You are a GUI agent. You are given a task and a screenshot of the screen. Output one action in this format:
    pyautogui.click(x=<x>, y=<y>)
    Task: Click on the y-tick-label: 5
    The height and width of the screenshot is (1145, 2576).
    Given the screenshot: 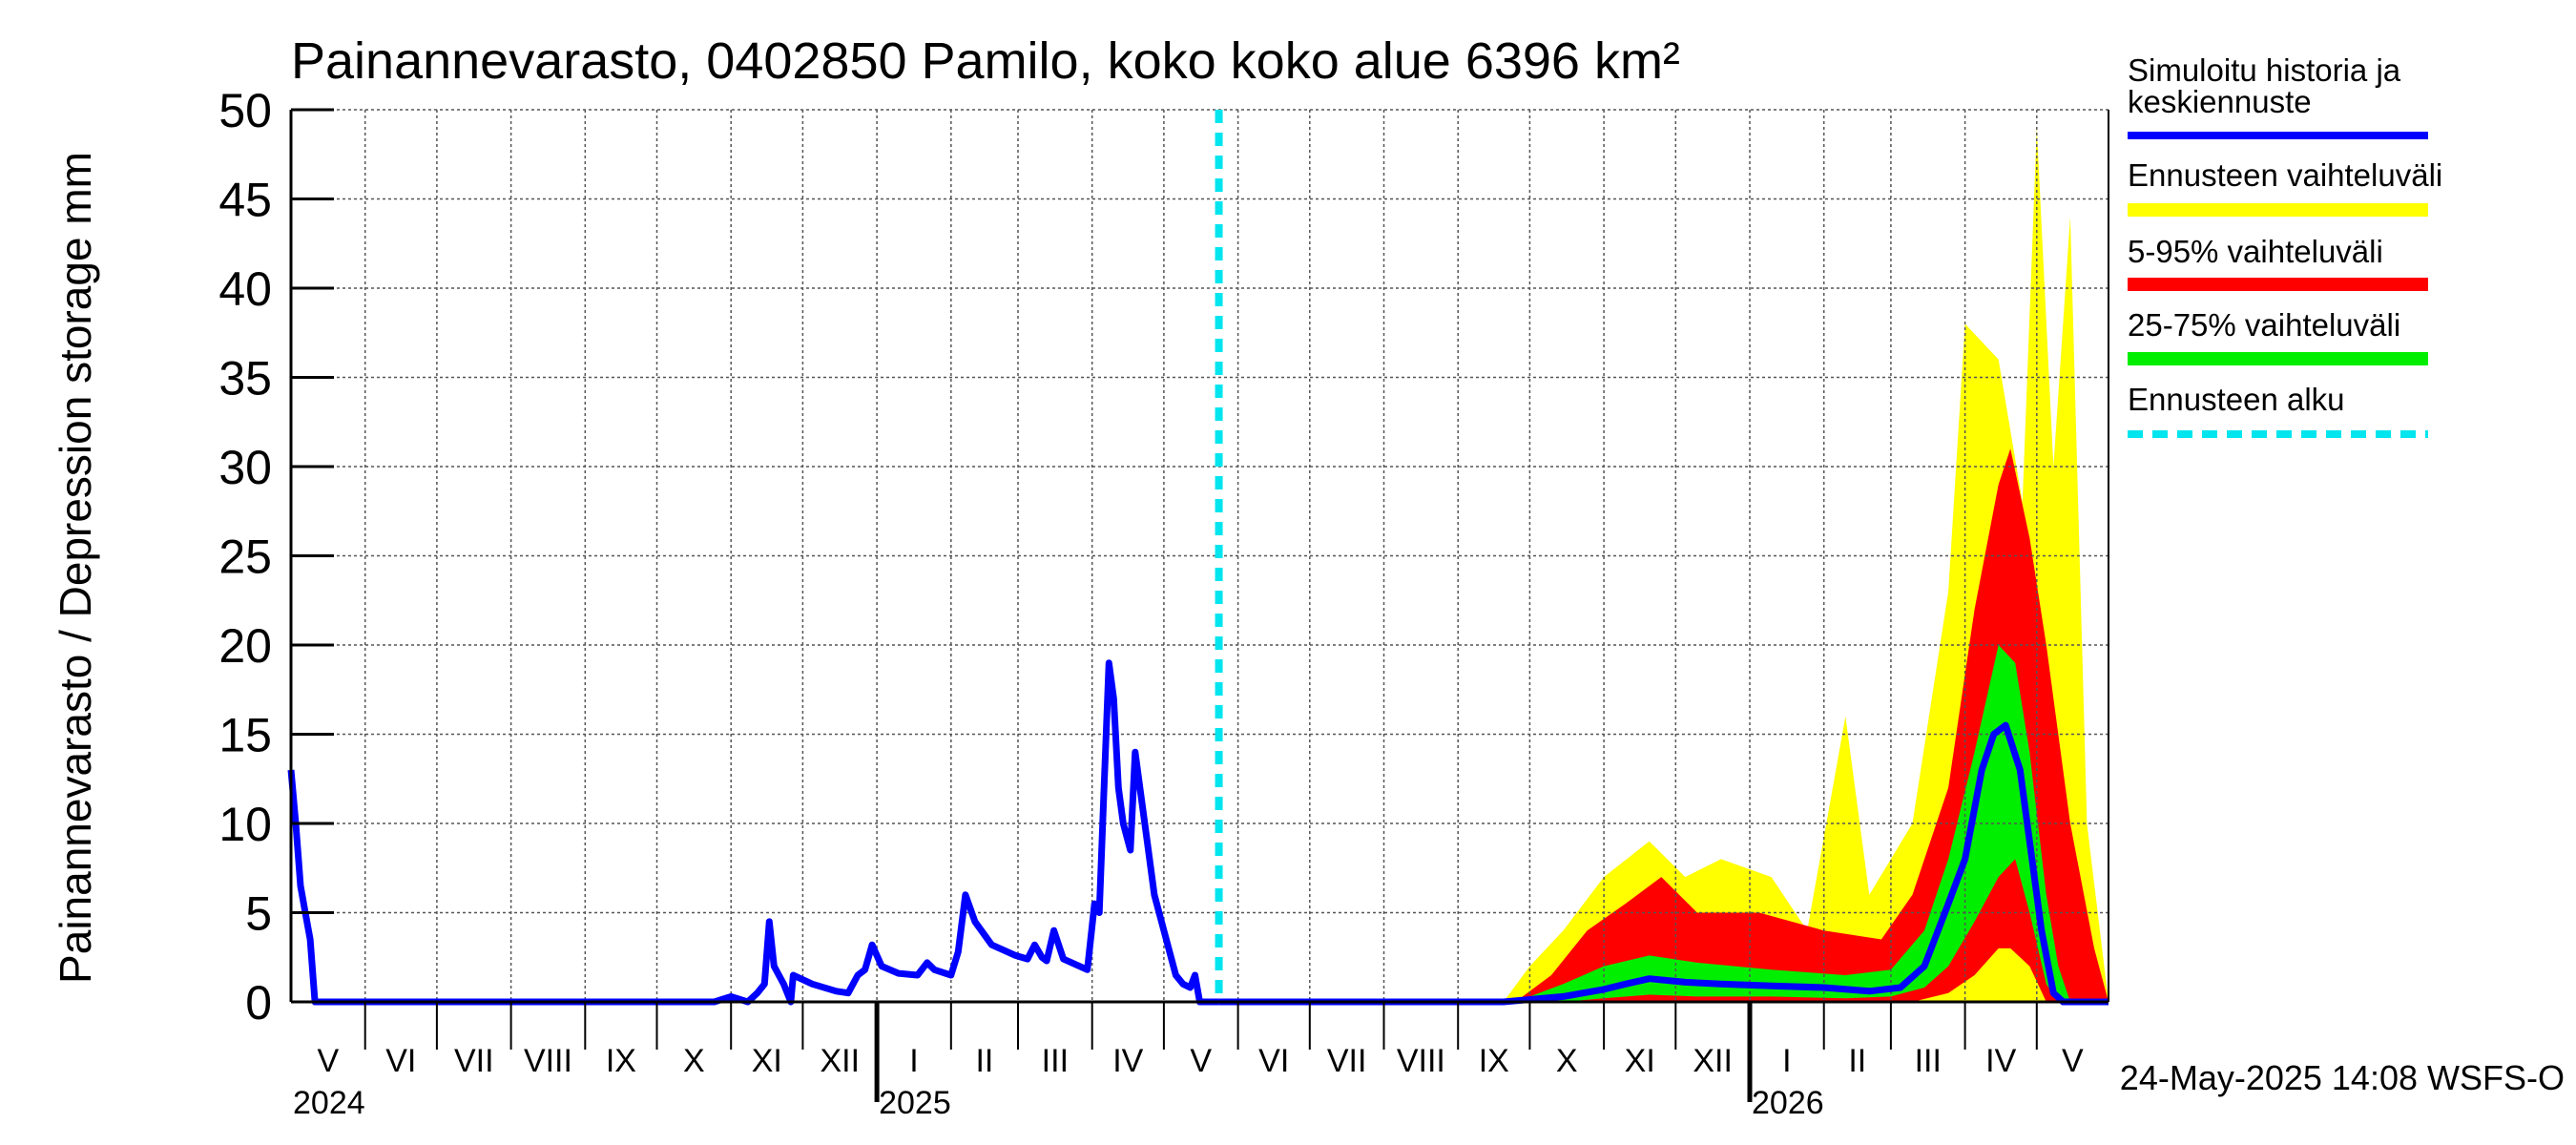 What is the action you would take?
    pyautogui.click(x=258, y=914)
    